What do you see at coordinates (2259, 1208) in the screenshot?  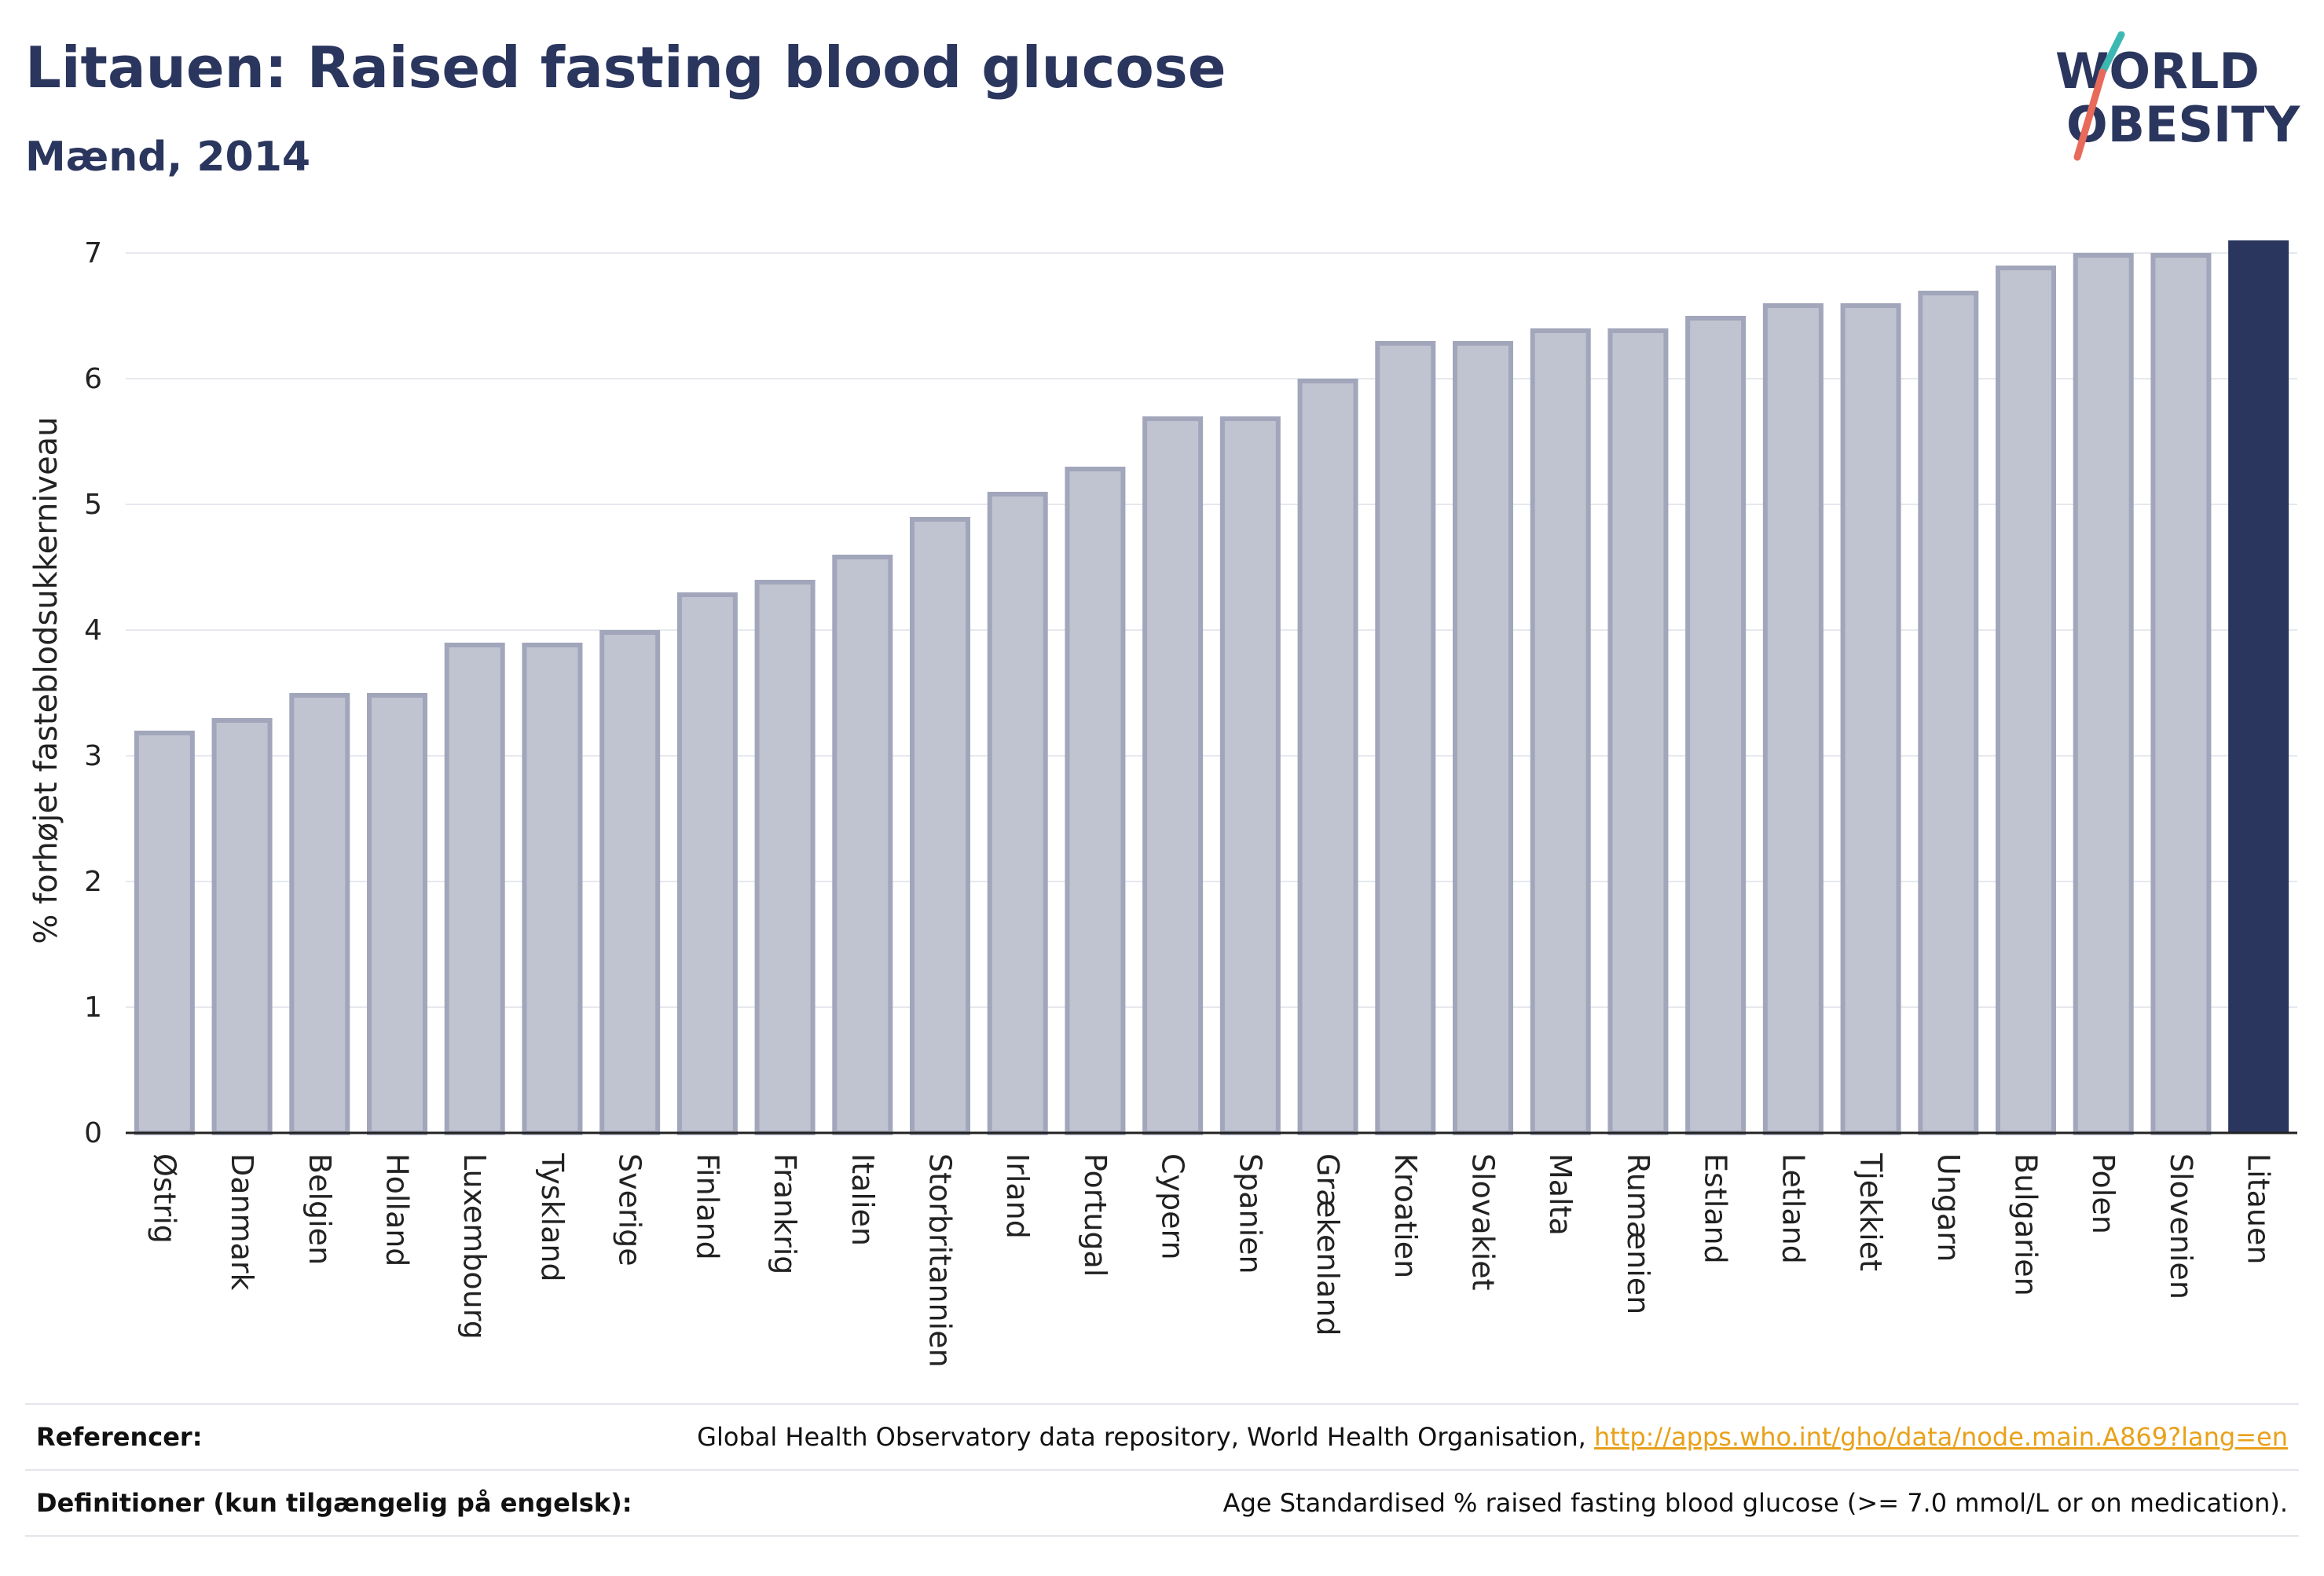 I see `x-tick-label: Litauen` at bounding box center [2259, 1208].